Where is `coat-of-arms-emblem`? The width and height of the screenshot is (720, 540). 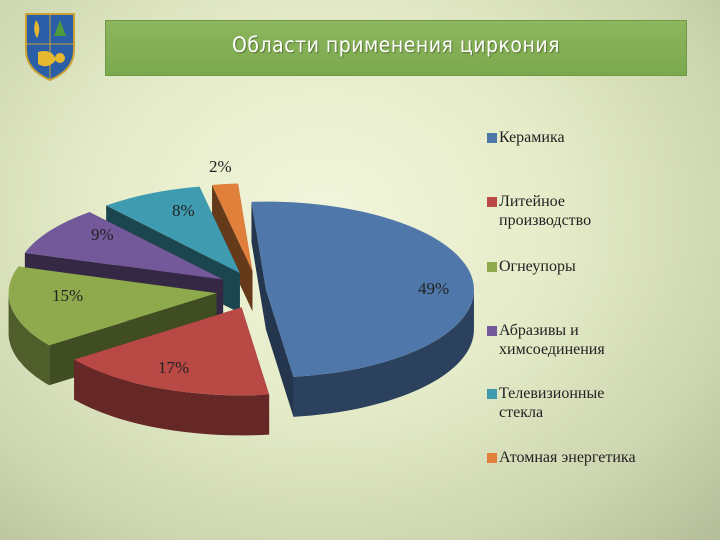
coat-of-arms-emblem is located at coordinates (50, 47).